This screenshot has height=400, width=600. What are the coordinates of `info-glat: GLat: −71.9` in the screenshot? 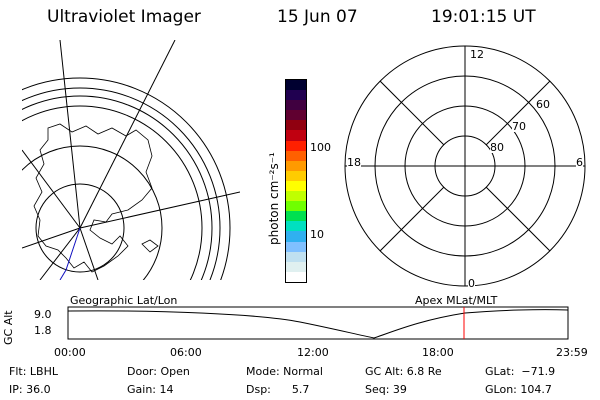 It's located at (520, 371).